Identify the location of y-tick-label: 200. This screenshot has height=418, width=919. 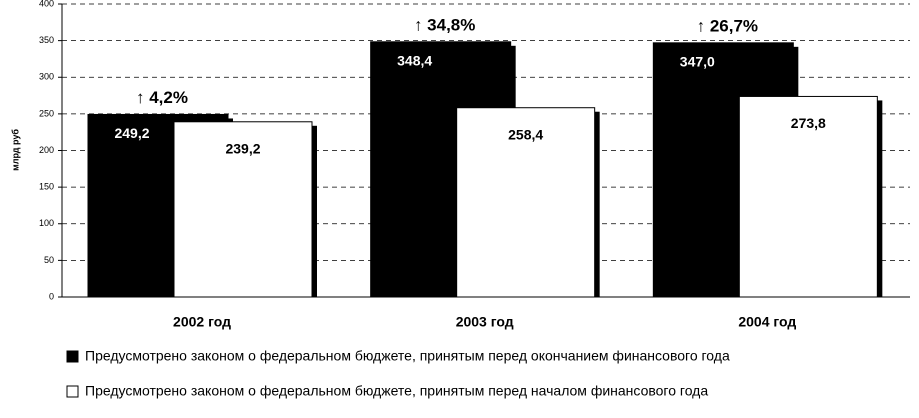
(46, 150).